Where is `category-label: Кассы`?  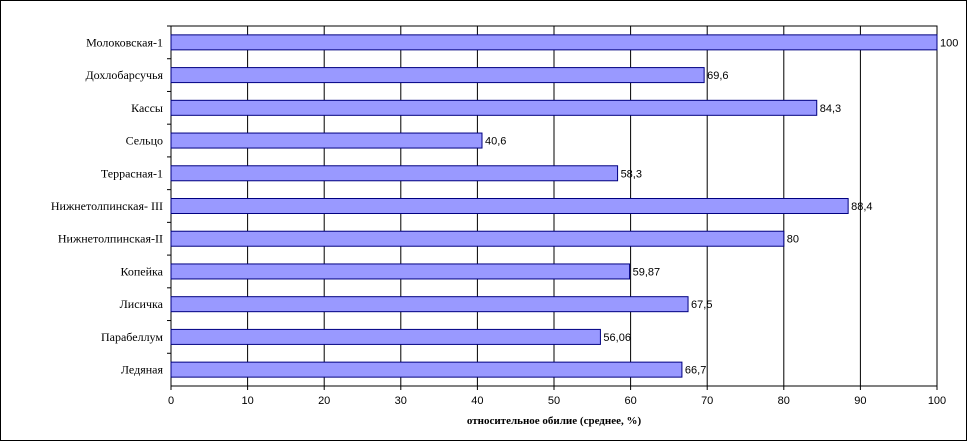
category-label: Кассы is located at coordinates (147, 108).